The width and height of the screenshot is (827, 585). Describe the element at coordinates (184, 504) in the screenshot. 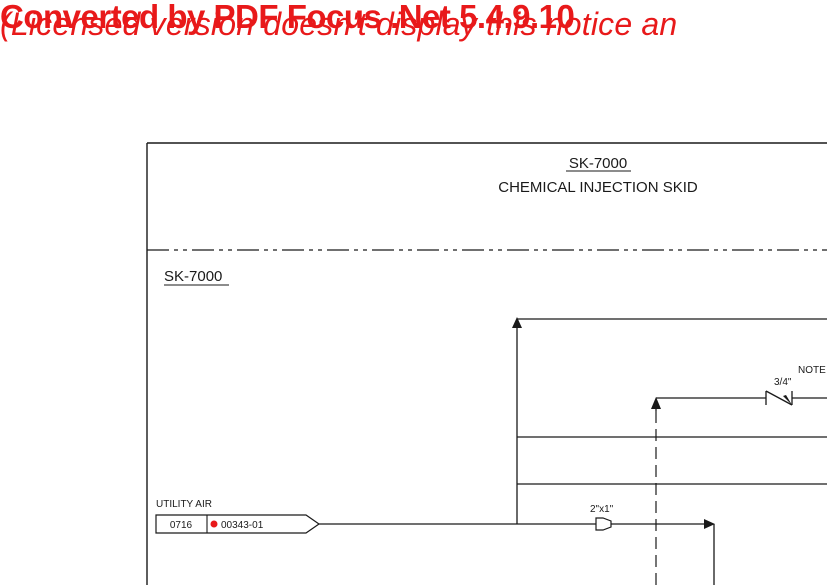

I see `utility-air-label: UTILITY AIR` at that location.